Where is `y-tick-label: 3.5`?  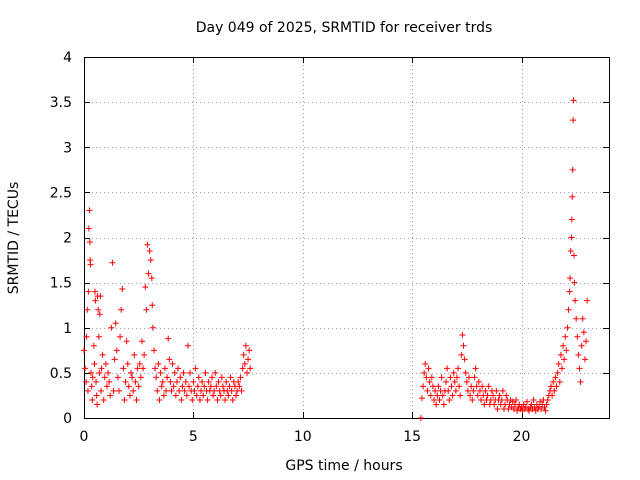
y-tick-label: 3.5 is located at coordinates (61, 103).